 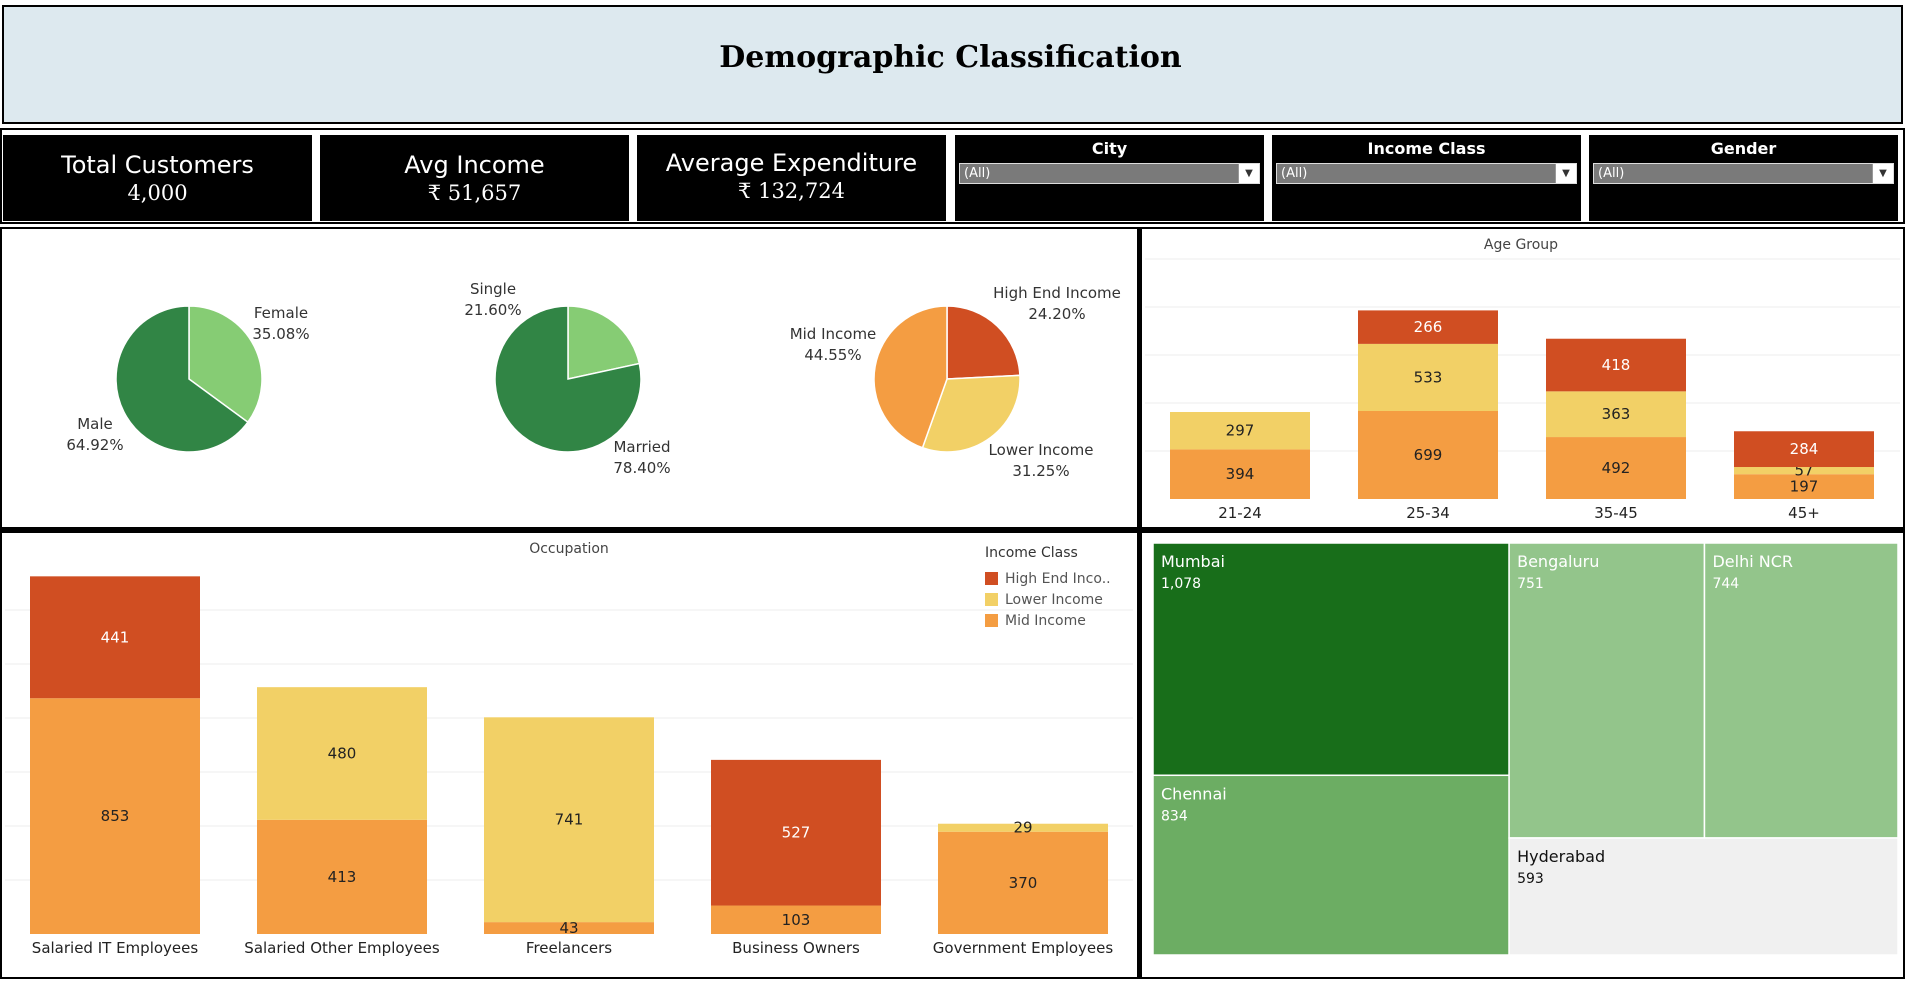 I want to click on filter-label: Gender, so click(x=1743, y=148).